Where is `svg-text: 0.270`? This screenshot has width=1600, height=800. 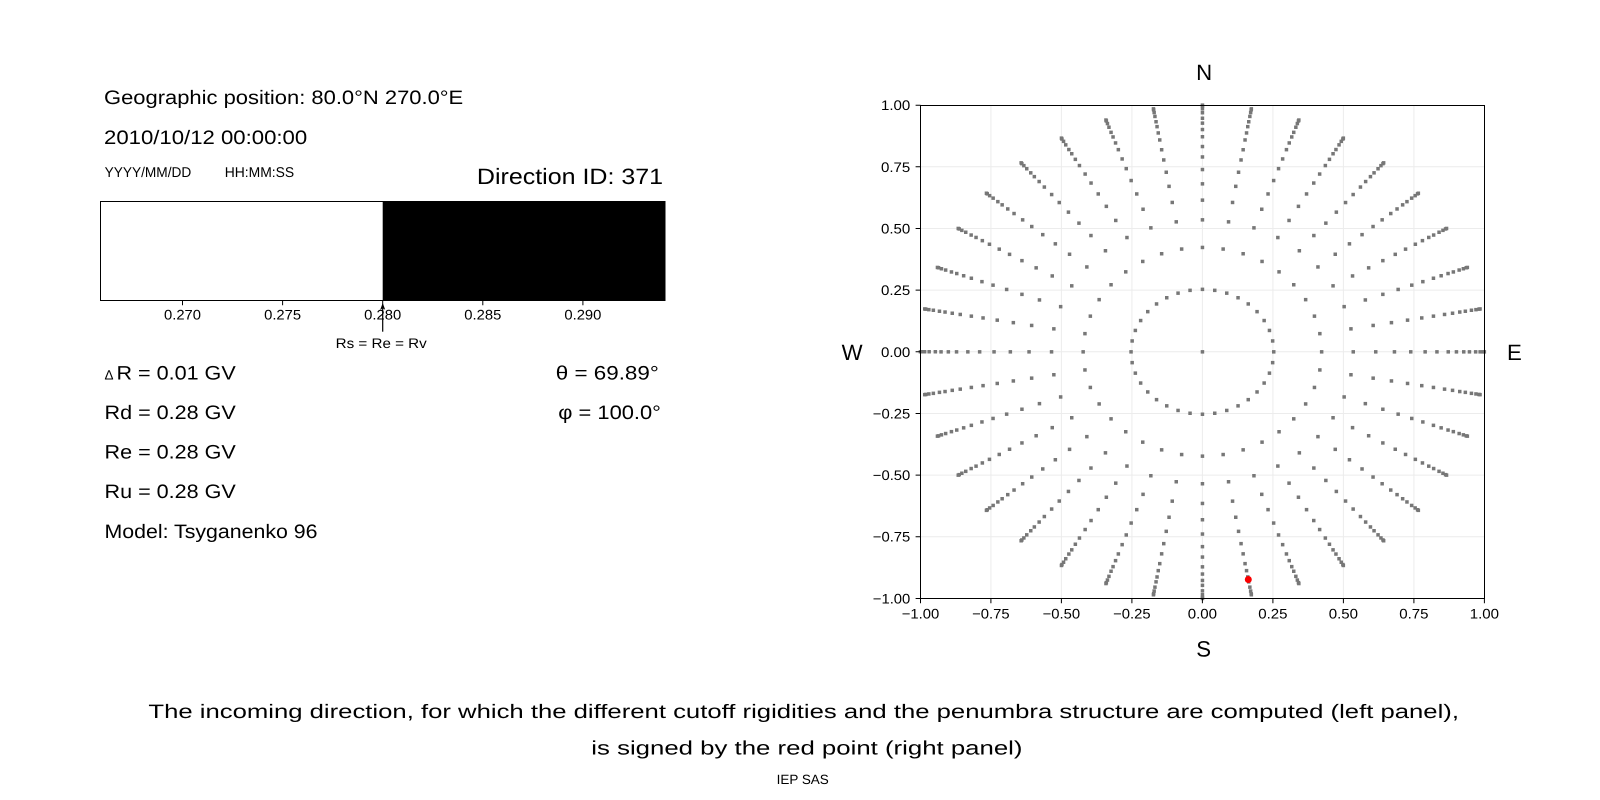
svg-text: 0.270 is located at coordinates (182, 315).